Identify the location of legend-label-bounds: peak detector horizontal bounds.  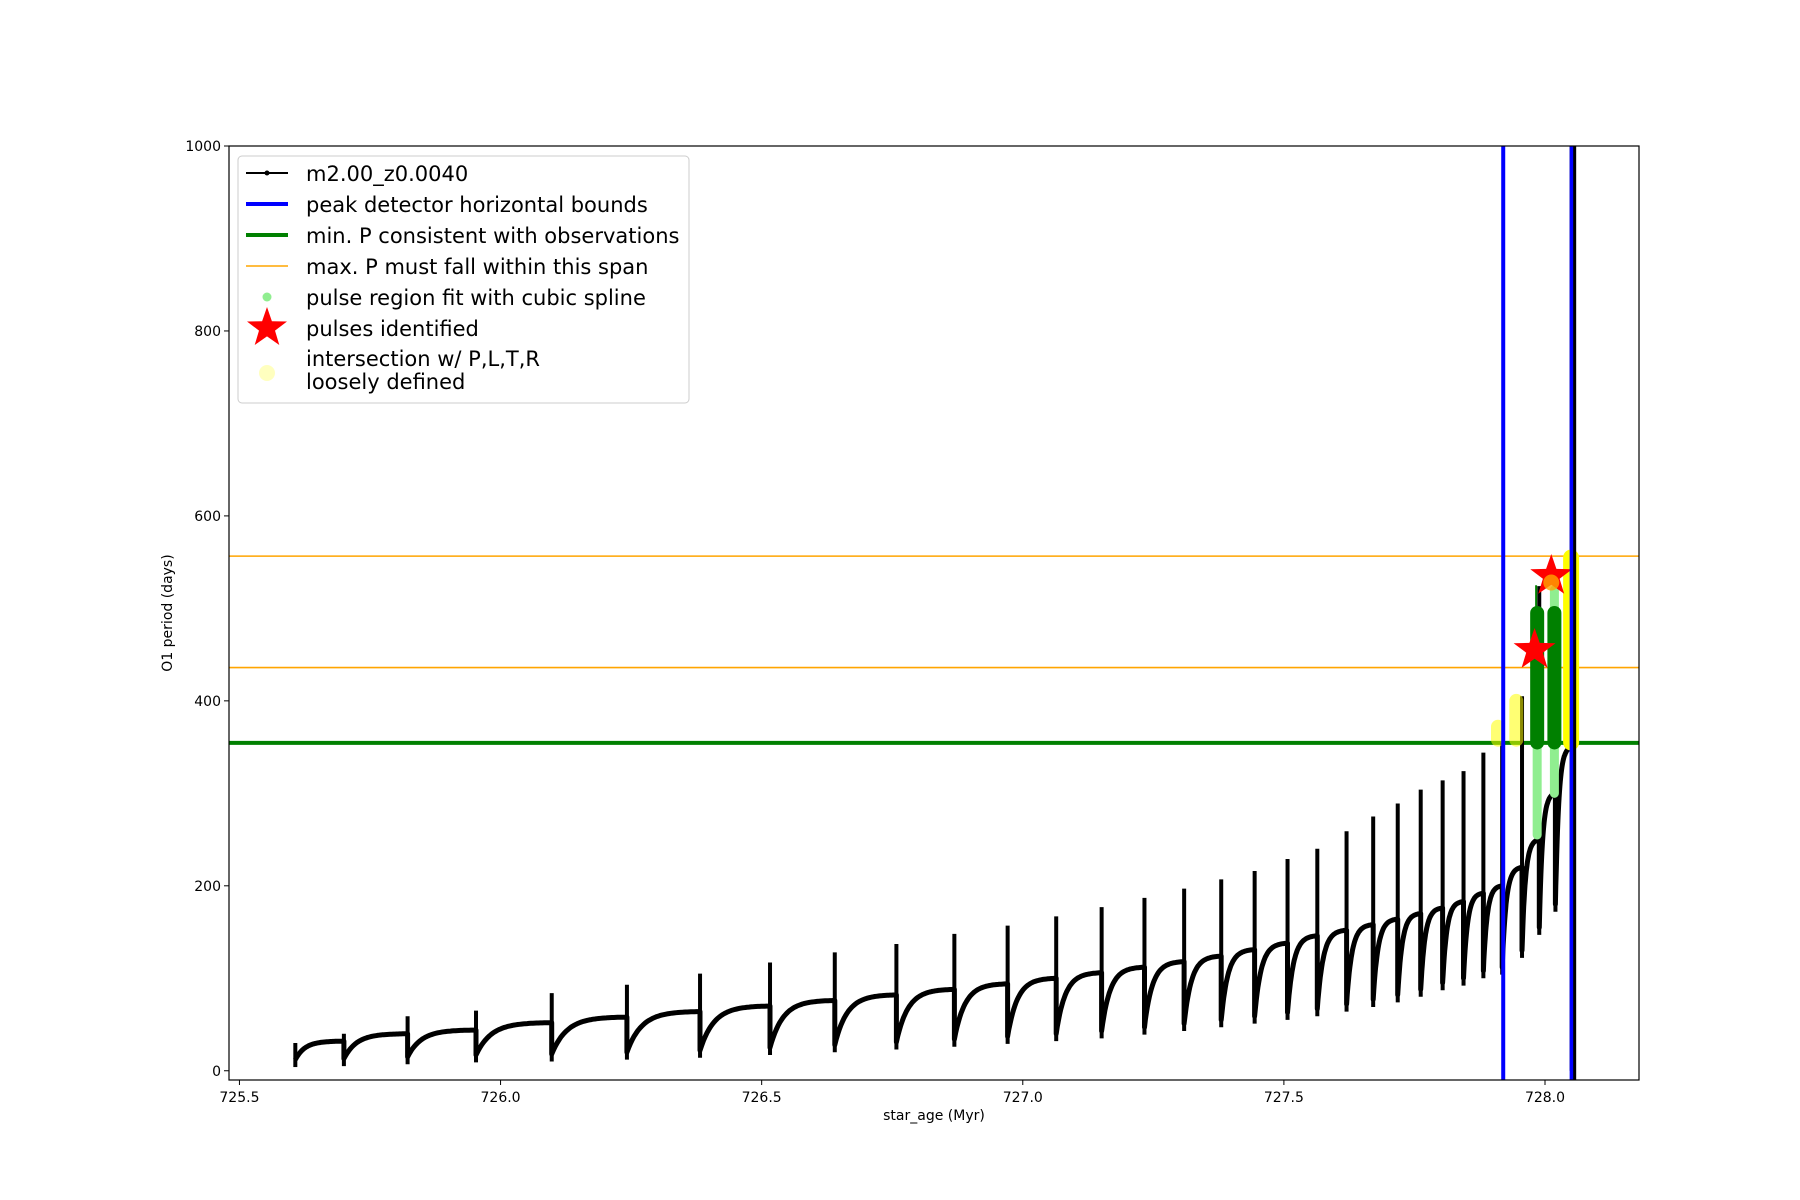
(477, 205).